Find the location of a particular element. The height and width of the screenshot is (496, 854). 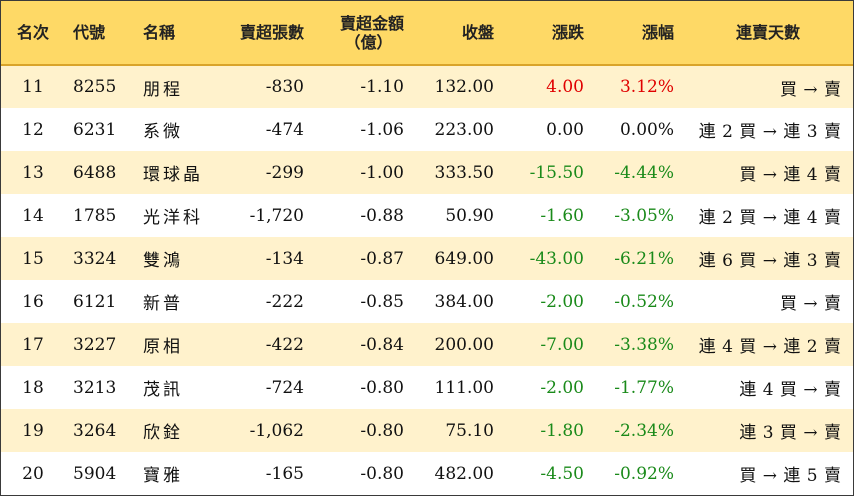

cell-code: 3213 is located at coordinates (95, 387).